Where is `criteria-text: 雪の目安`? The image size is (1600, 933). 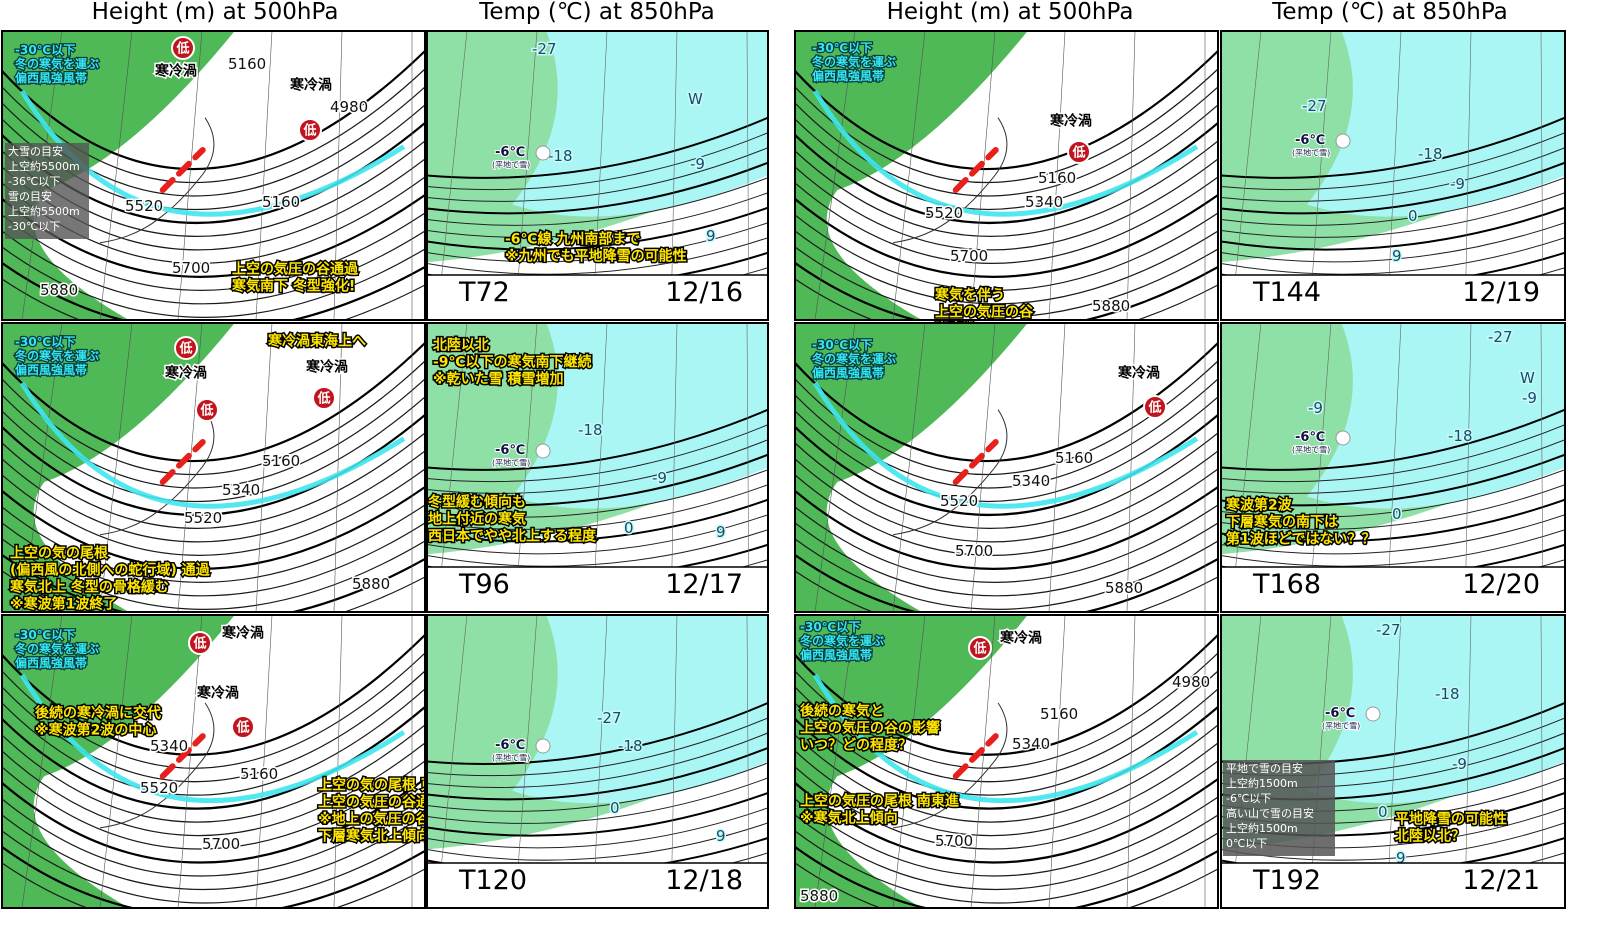 criteria-text: 雪の目安 is located at coordinates (30, 196).